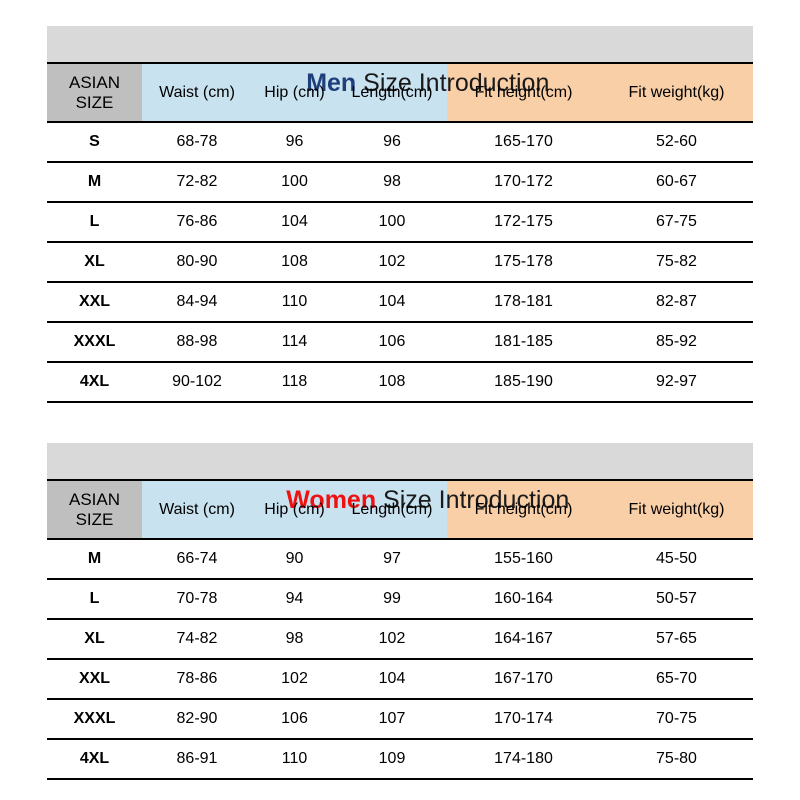 The width and height of the screenshot is (800, 800). What do you see at coordinates (197, 679) in the screenshot?
I see `value-cell: 78-86` at bounding box center [197, 679].